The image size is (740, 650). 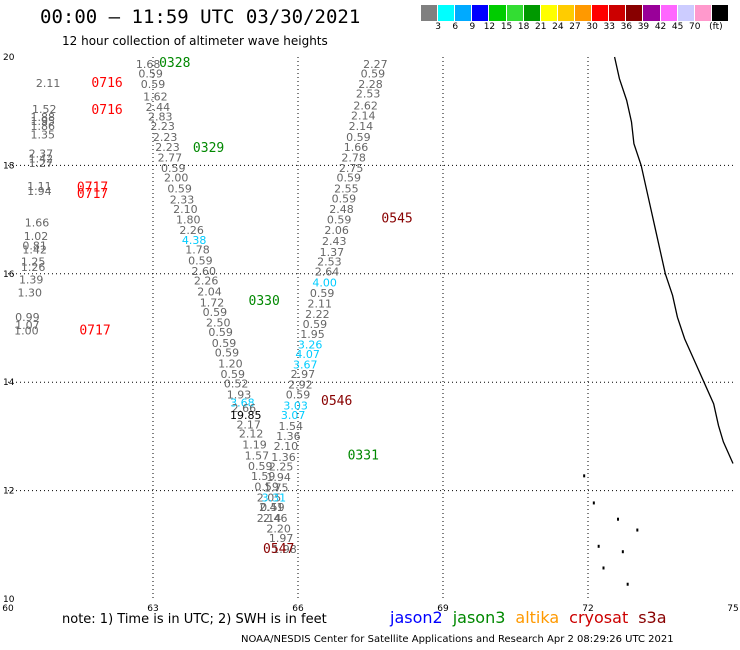 I want to click on swh-value: 2.20, so click(x=278, y=528).